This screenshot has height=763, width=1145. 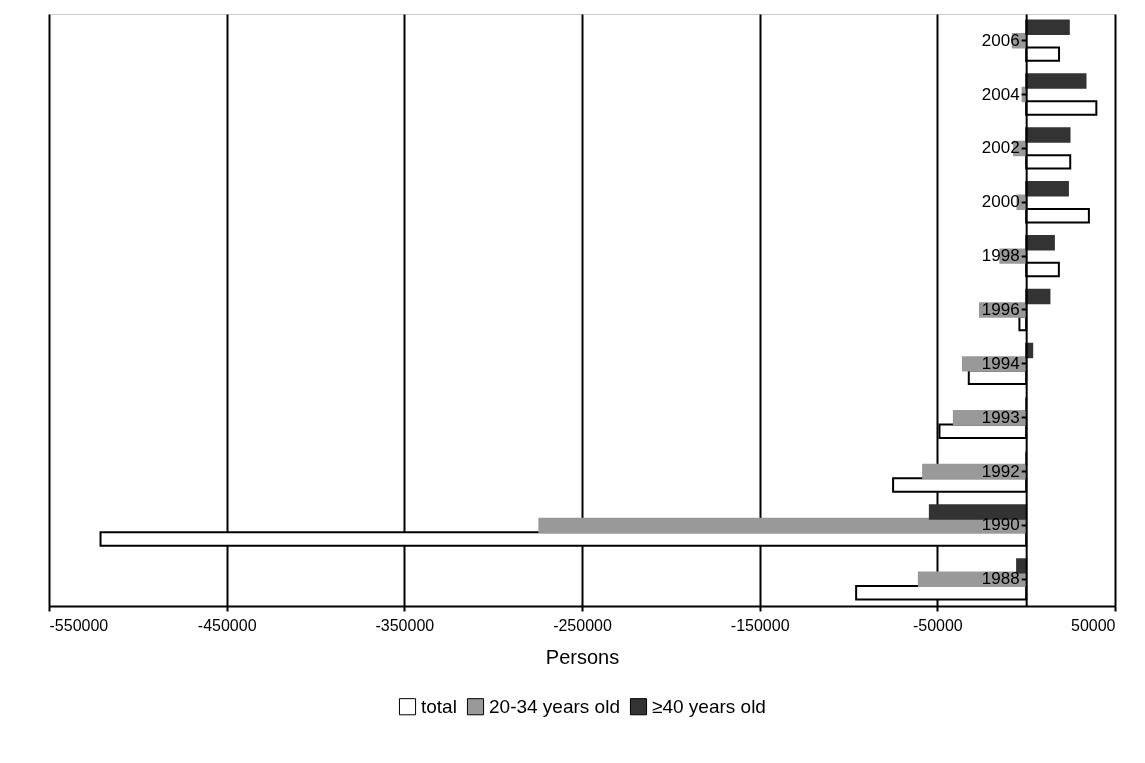 I want to click on y-tick-label: 1996, so click(x=1000, y=309).